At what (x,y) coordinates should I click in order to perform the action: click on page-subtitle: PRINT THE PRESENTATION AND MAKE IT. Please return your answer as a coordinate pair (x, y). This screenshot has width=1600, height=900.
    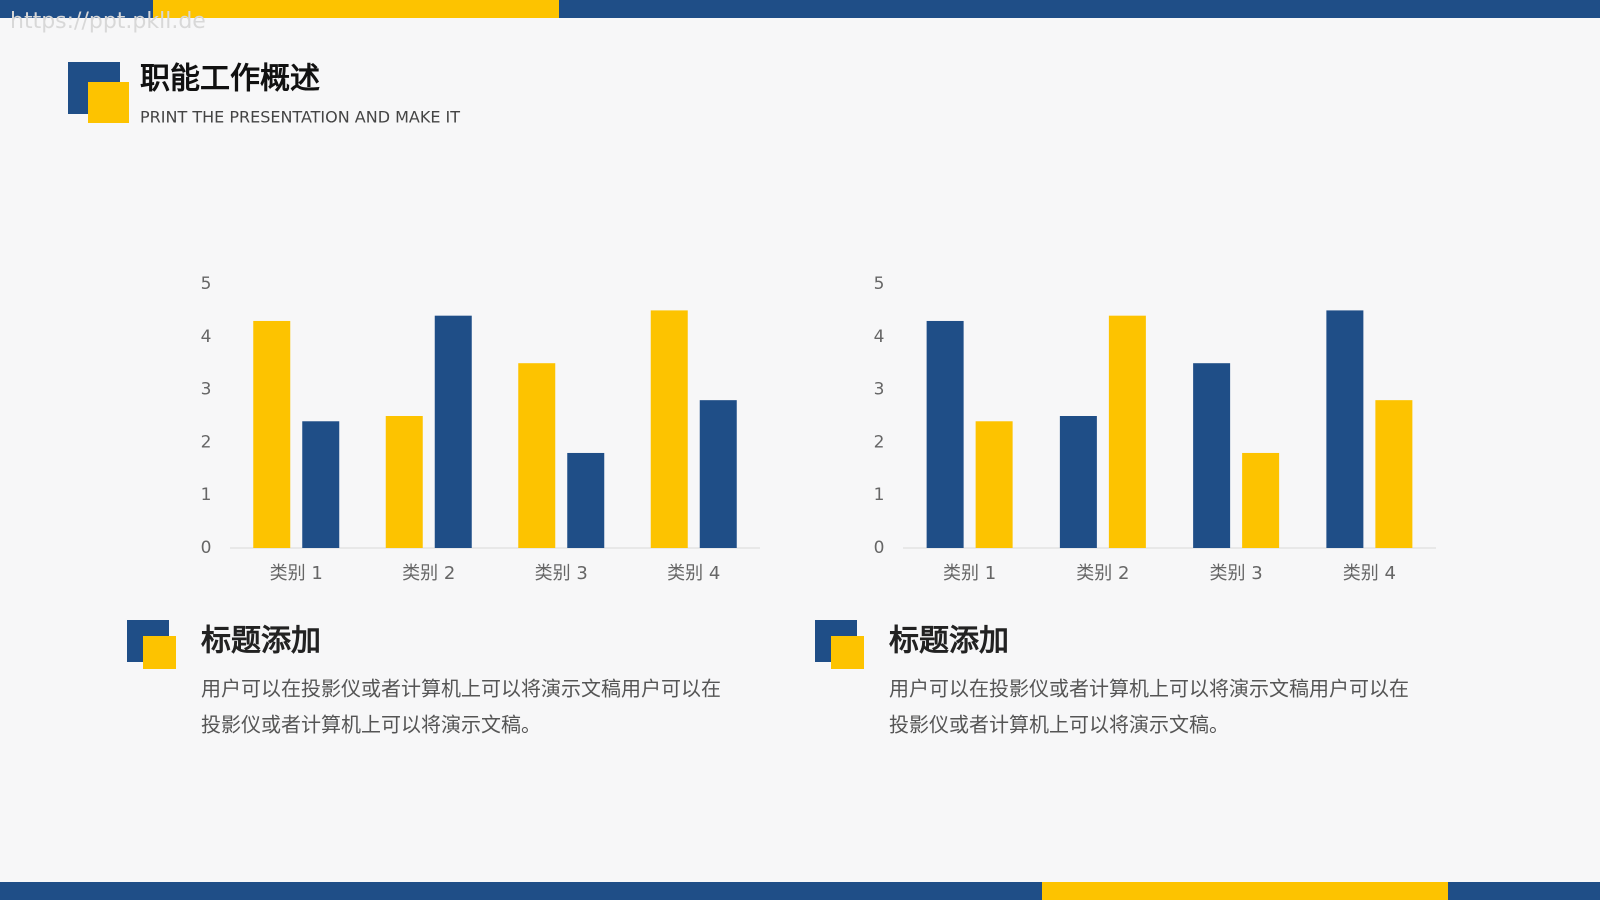
    Looking at the image, I should click on (300, 117).